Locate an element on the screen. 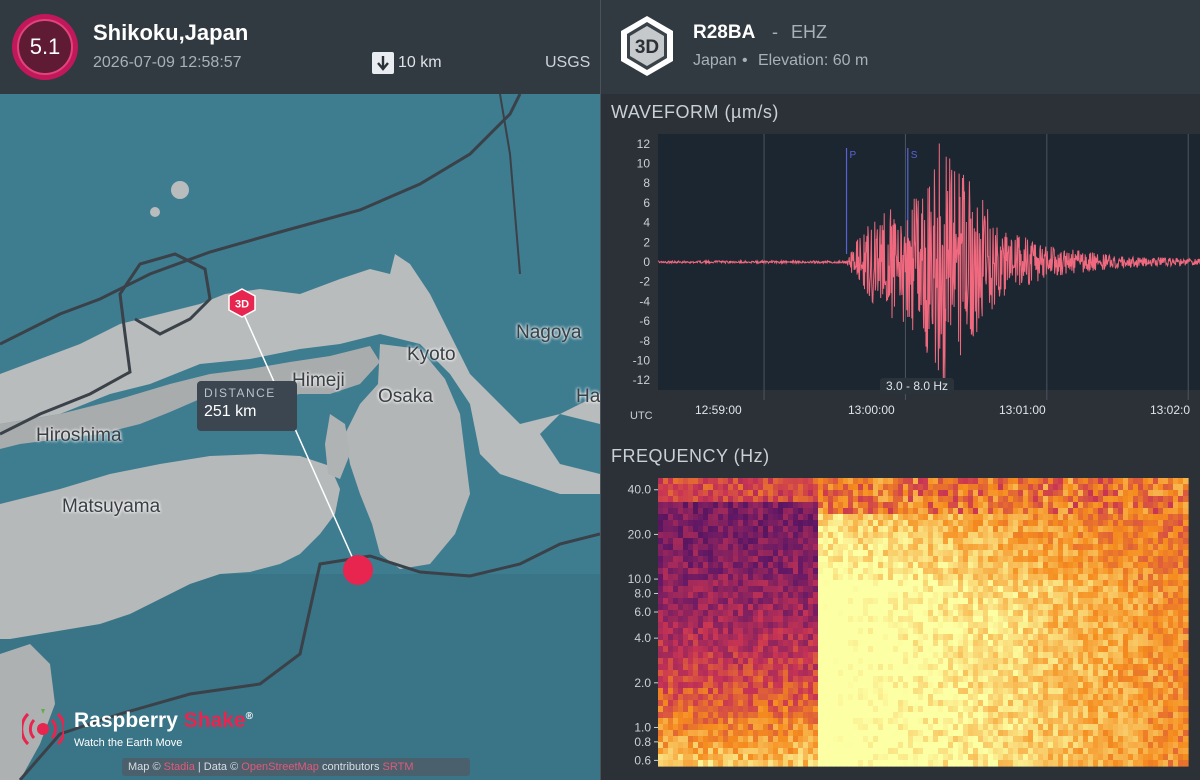  waveform-y-tick: -12 is located at coordinates (642, 380).